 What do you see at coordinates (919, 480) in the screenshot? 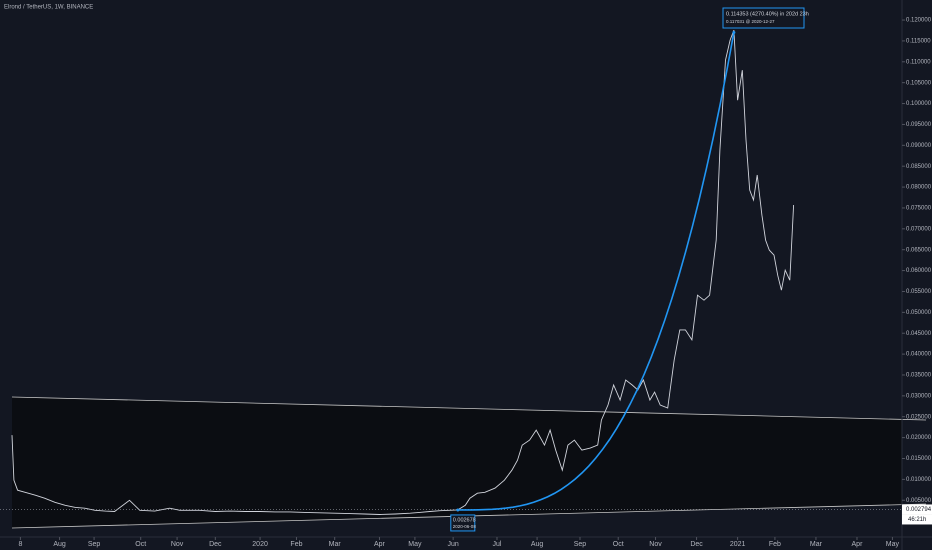
I see `y-tick-label: 0.010000` at bounding box center [919, 480].